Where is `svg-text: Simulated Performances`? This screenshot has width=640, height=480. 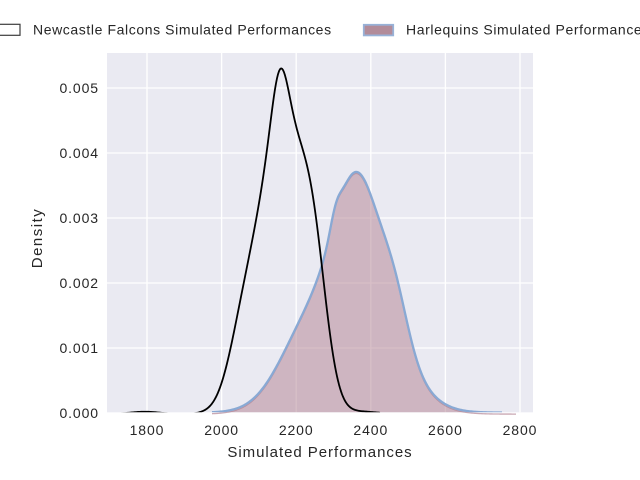 svg-text: Simulated Performances is located at coordinates (319, 452).